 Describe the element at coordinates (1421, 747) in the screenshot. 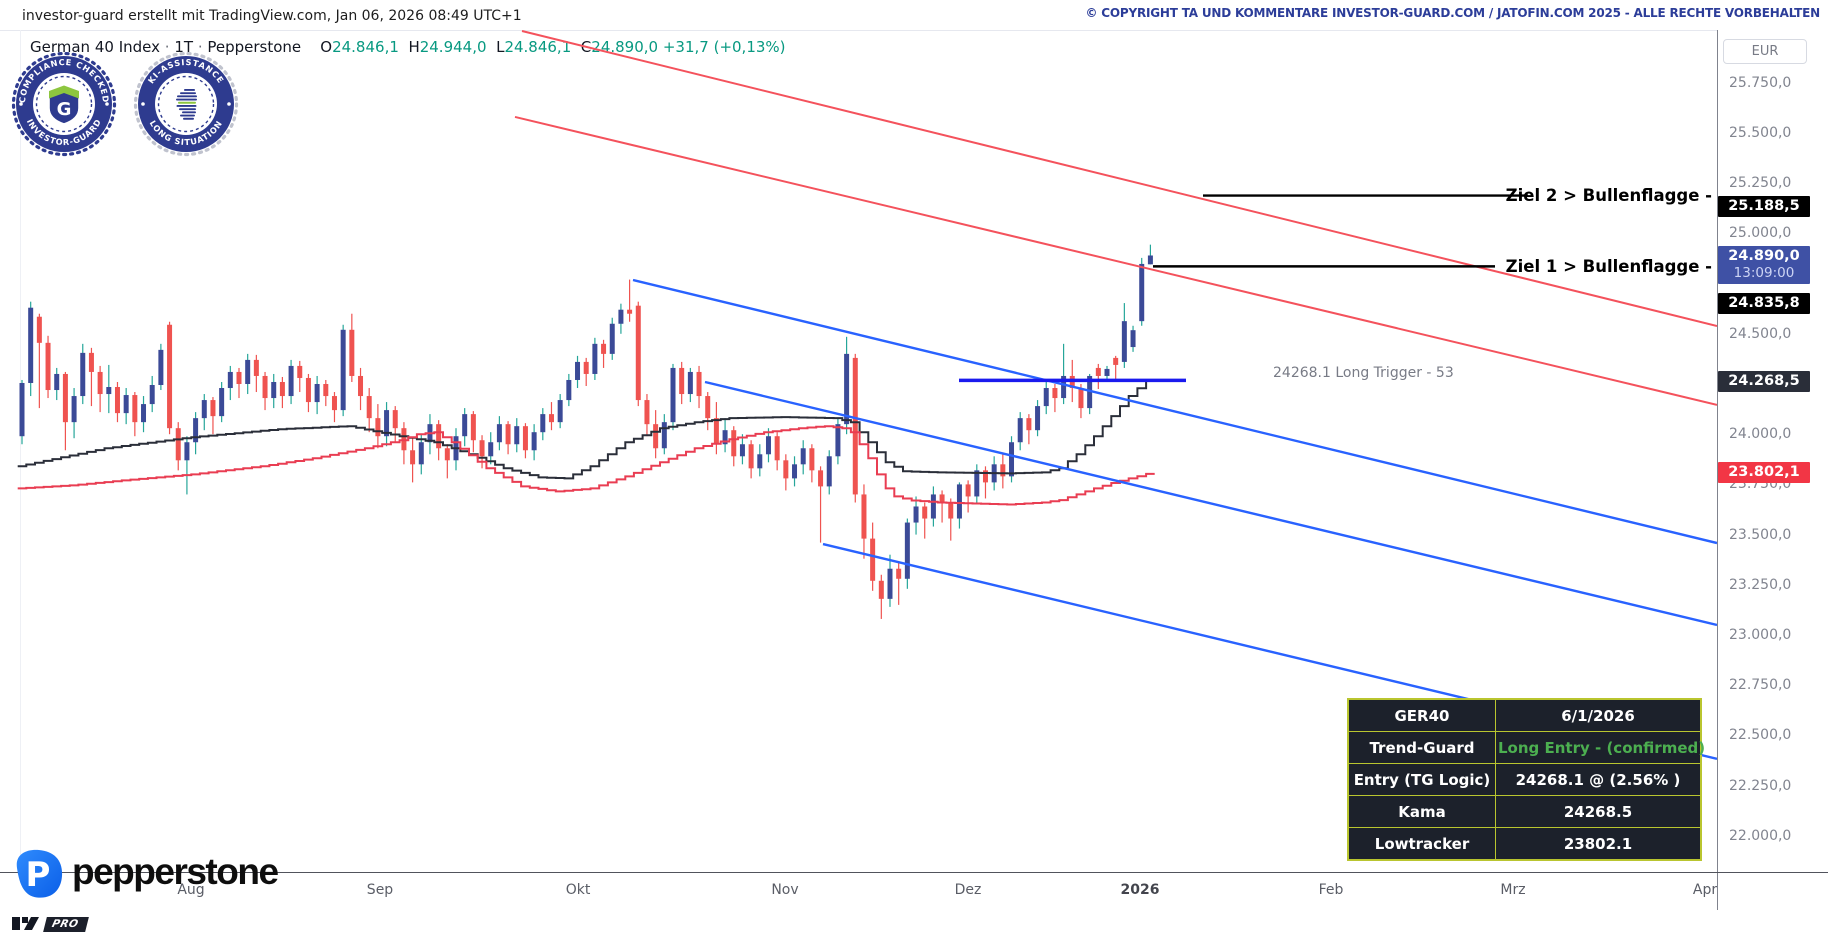

I see `table-label-cell: Trend-Guard` at that location.